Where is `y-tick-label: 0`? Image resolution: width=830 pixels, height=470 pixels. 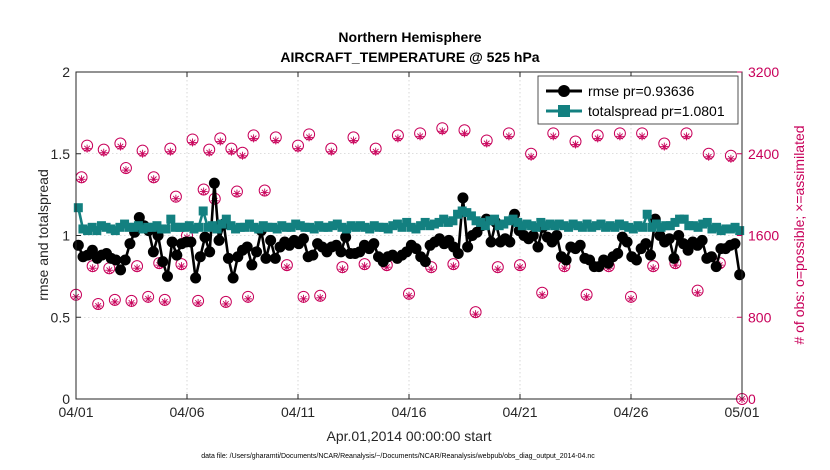
y-tick-label: 0 is located at coordinates (66, 399).